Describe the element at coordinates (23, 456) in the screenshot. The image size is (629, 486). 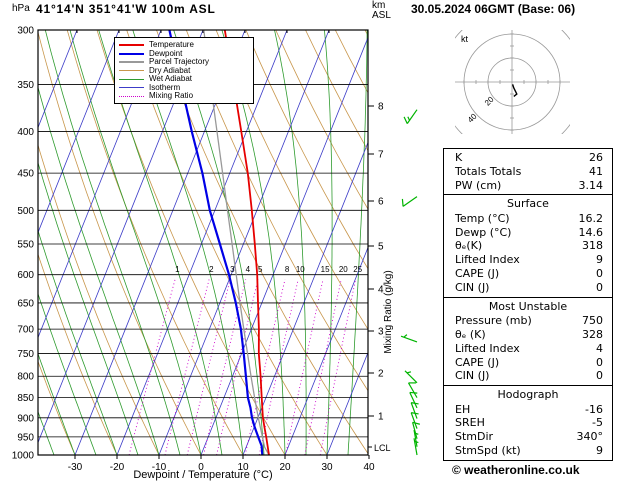
I see `svg-text: 1000` at that location.